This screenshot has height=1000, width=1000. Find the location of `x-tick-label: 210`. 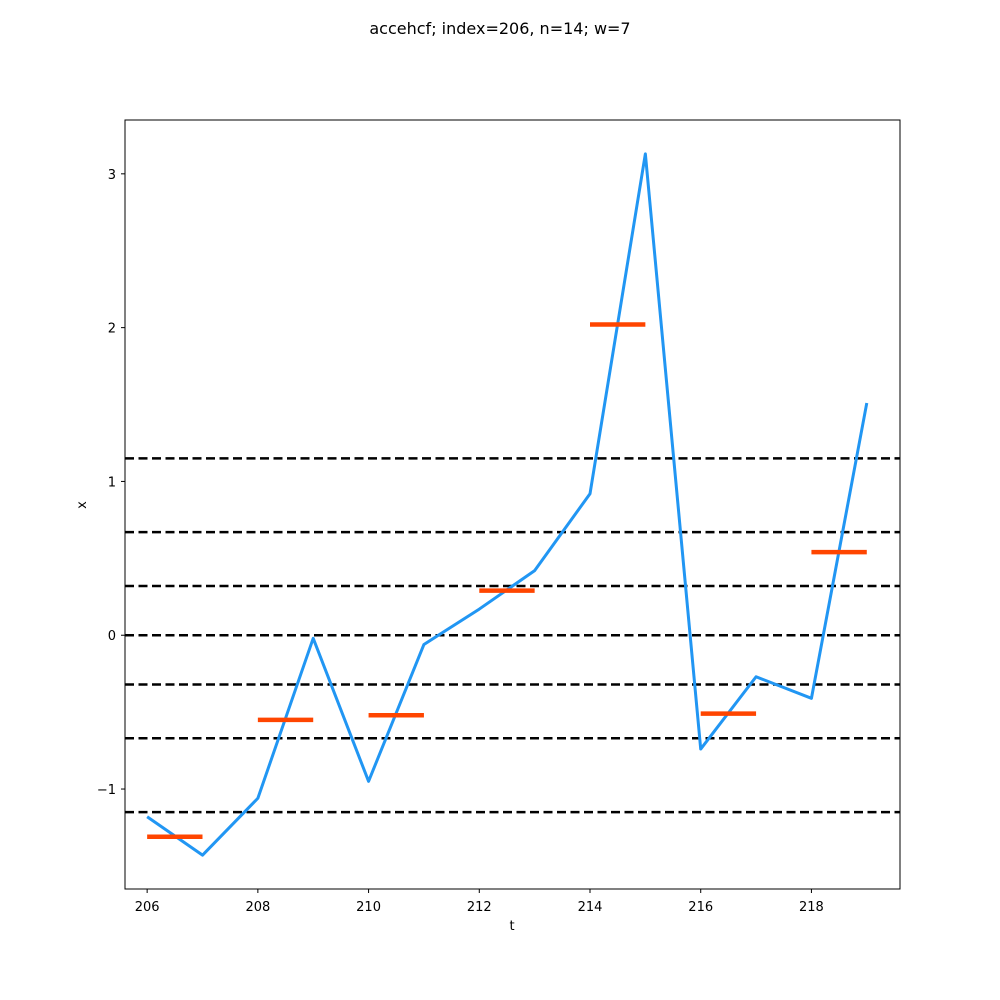

x-tick-label: 210 is located at coordinates (368, 907).